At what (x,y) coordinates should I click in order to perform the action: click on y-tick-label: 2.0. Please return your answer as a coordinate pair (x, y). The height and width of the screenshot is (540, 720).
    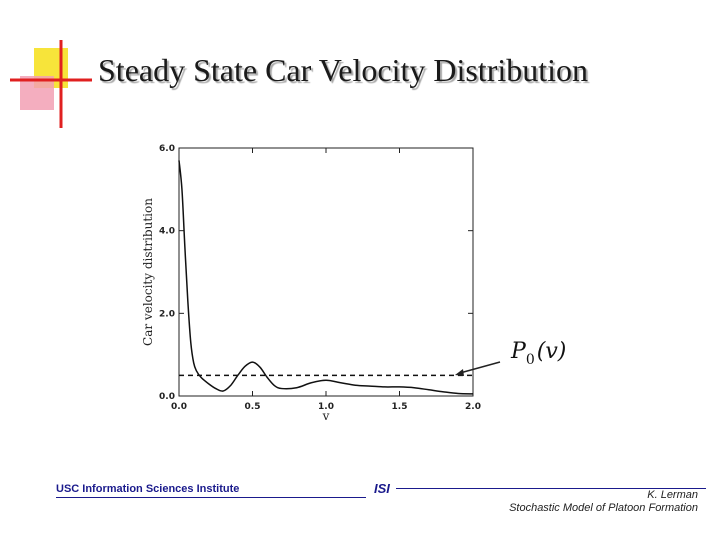
    Looking at the image, I should click on (167, 314).